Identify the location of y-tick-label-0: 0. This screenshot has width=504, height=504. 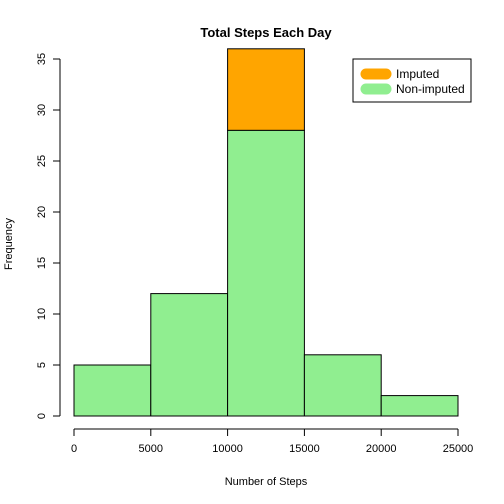
(42, 416).